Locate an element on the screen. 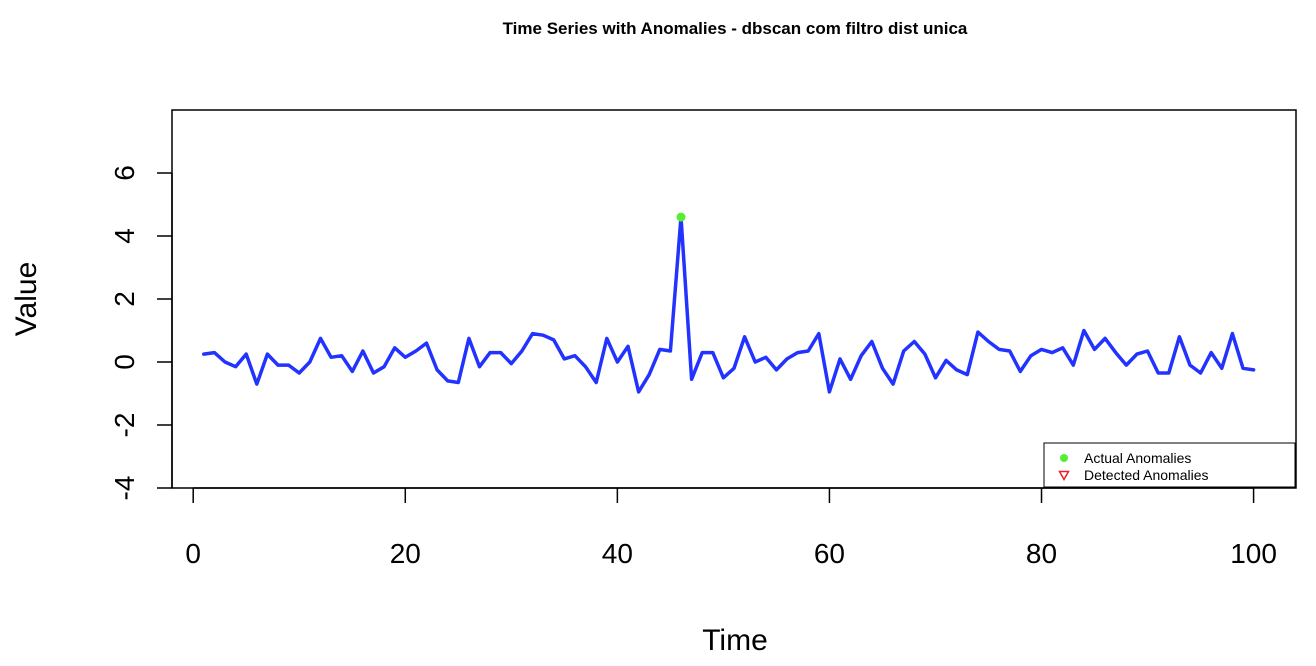 The width and height of the screenshot is (1316, 666). y-tick-label: -2 is located at coordinates (124, 425).